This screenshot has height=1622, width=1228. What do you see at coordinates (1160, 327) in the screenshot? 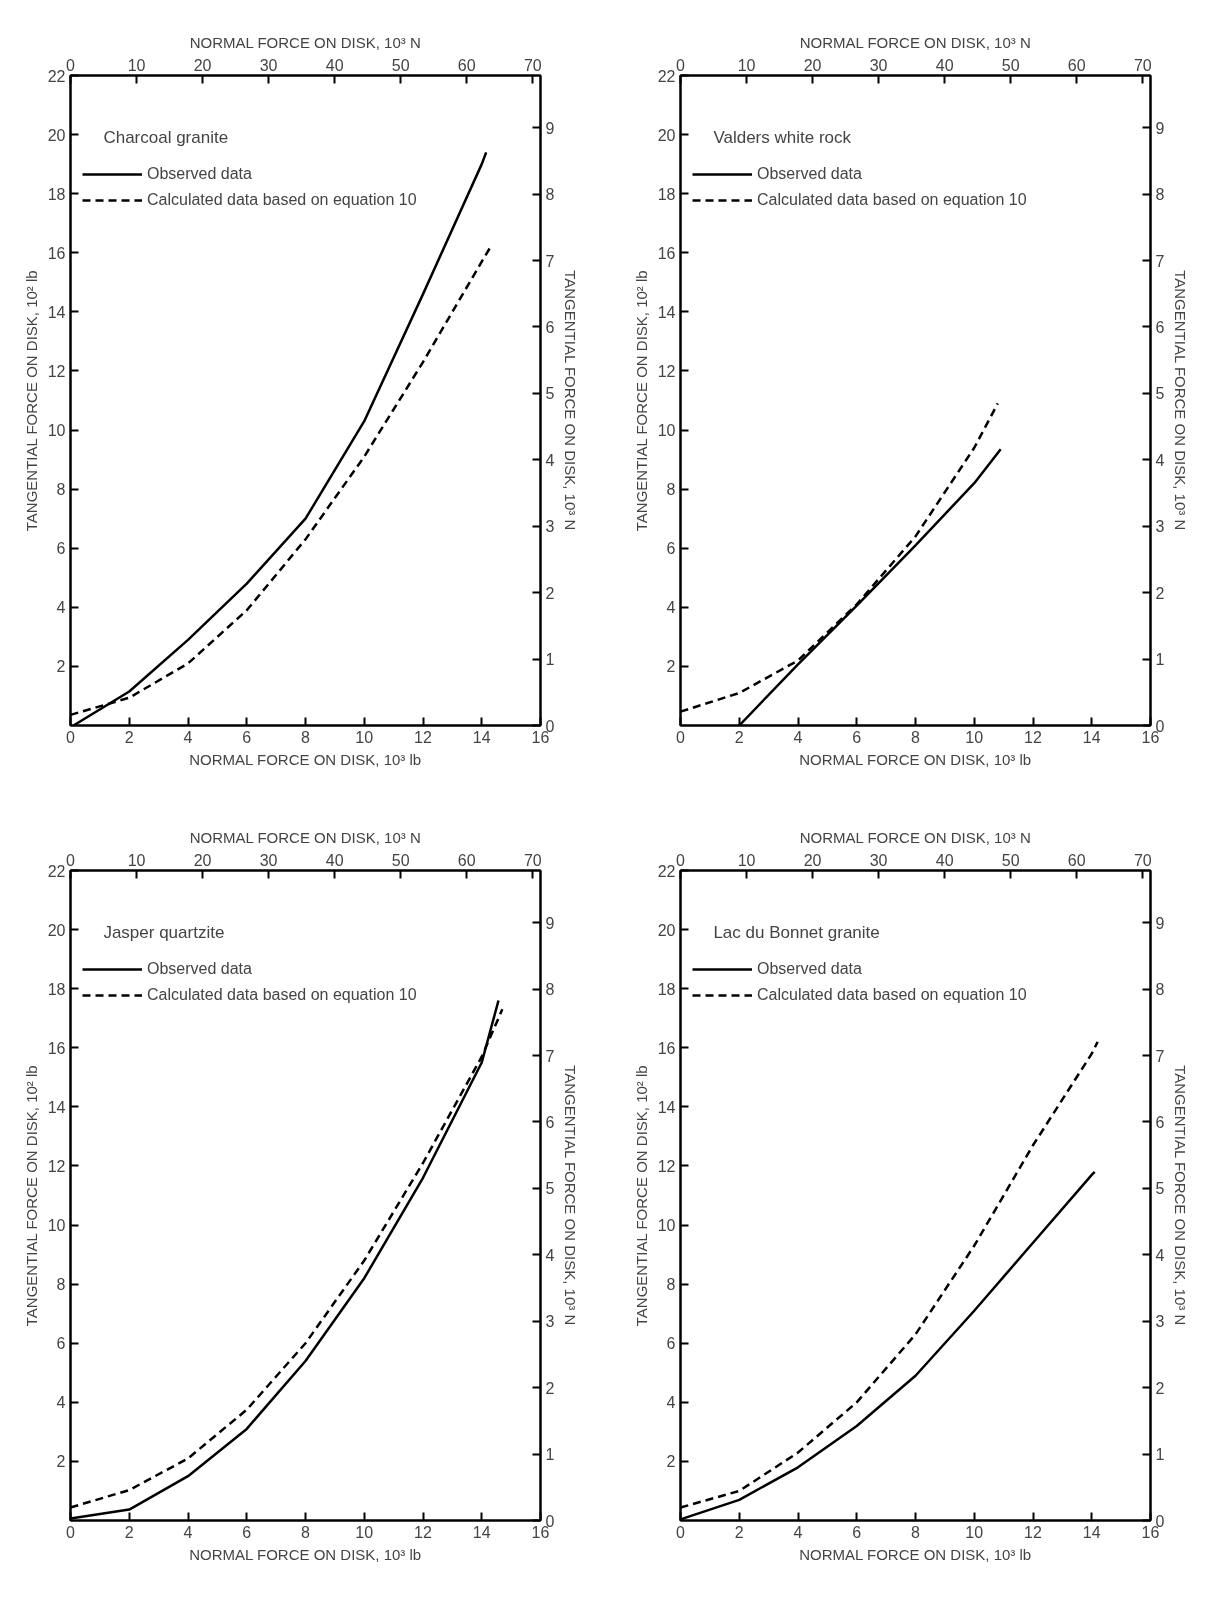
I see `y2-tick-label: 6` at bounding box center [1160, 327].